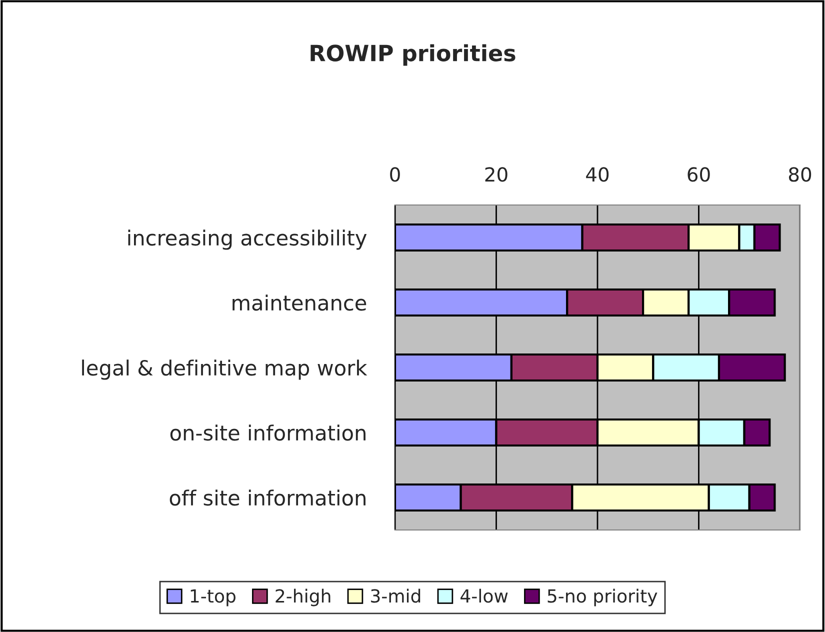 The height and width of the screenshot is (632, 825). I want to click on x-tick-label: 40, so click(597, 174).